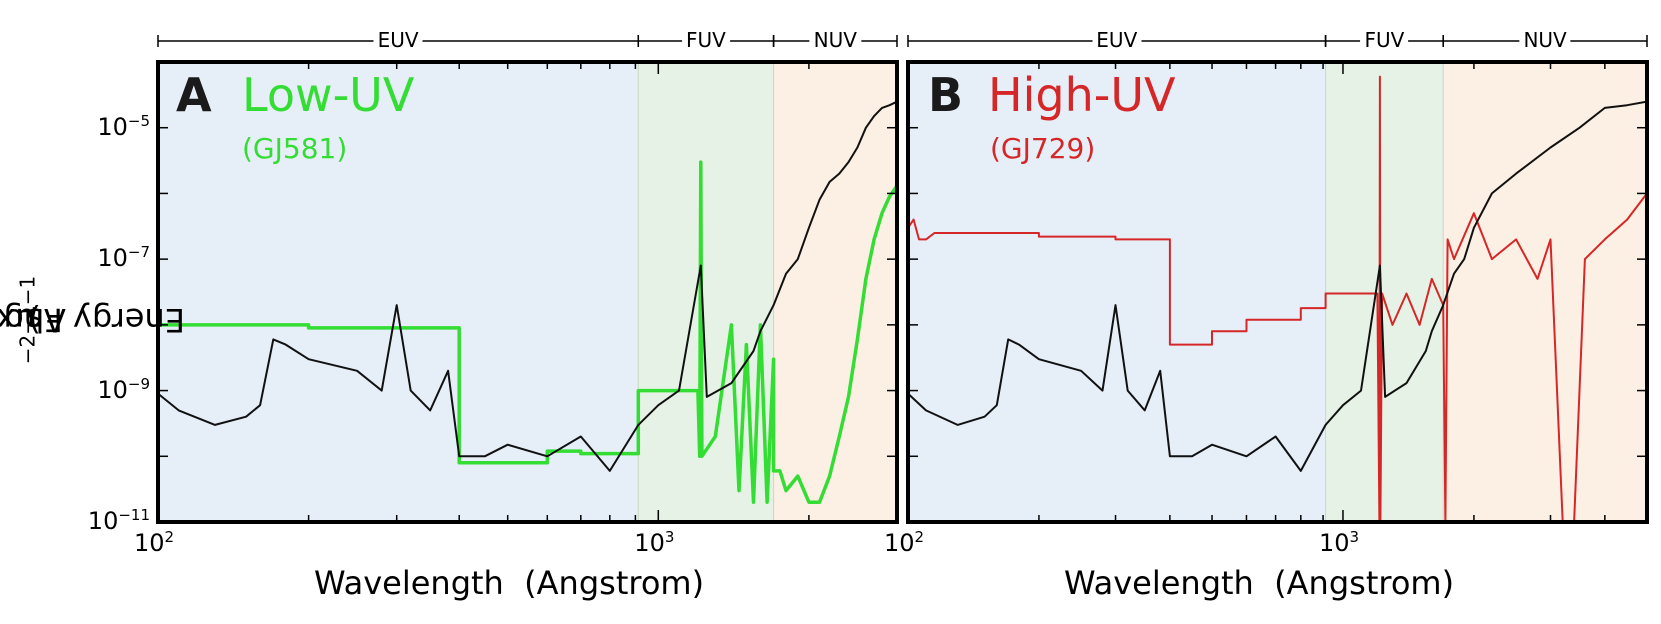  What do you see at coordinates (1384, 292) in the screenshot?
I see `band-fuv-shade` at bounding box center [1384, 292].